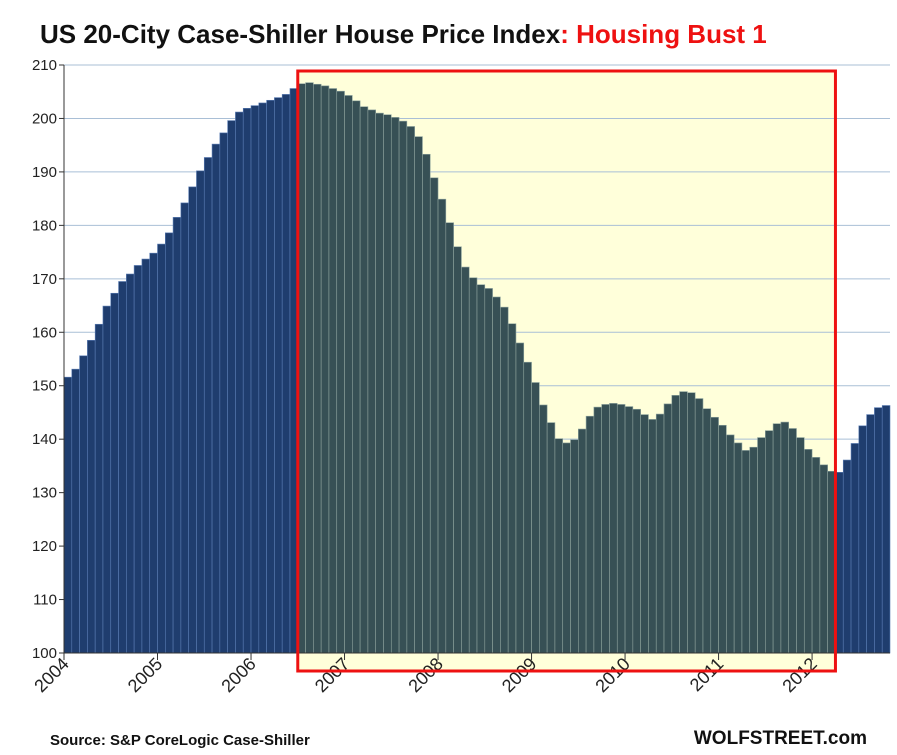 The height and width of the screenshot is (755, 897). What do you see at coordinates (145, 675) in the screenshot?
I see `x-tick-label-2005: 2005` at bounding box center [145, 675].